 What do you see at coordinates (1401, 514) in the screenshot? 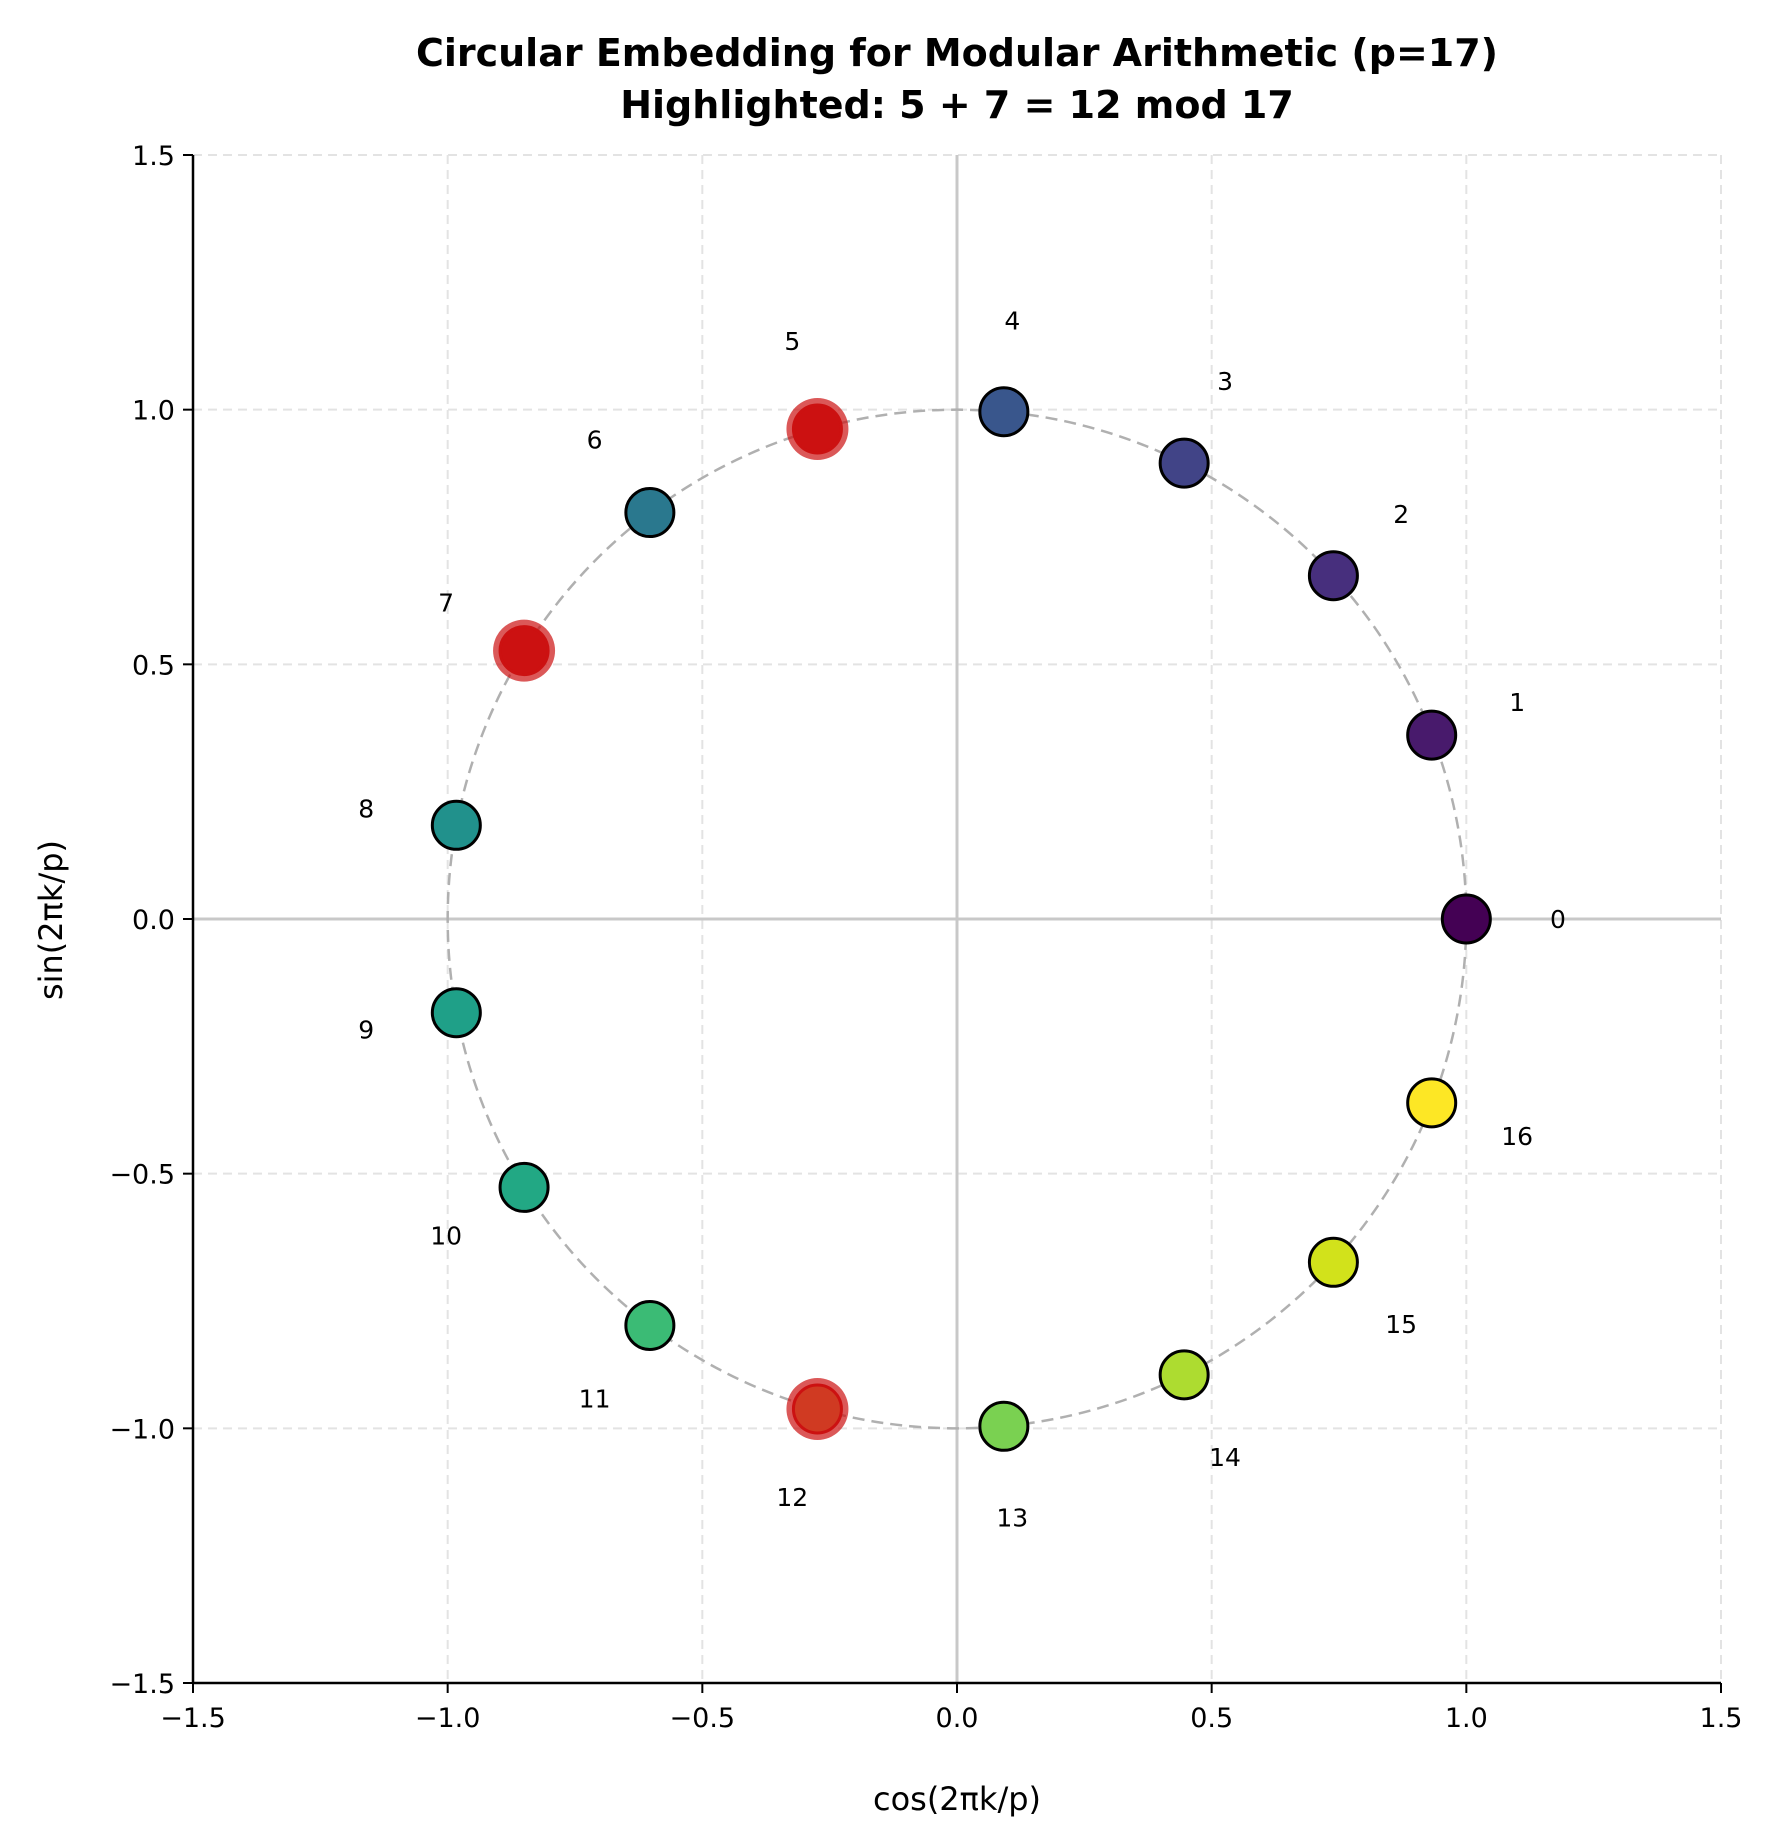
I see `point-label-2: 2` at bounding box center [1401, 514].